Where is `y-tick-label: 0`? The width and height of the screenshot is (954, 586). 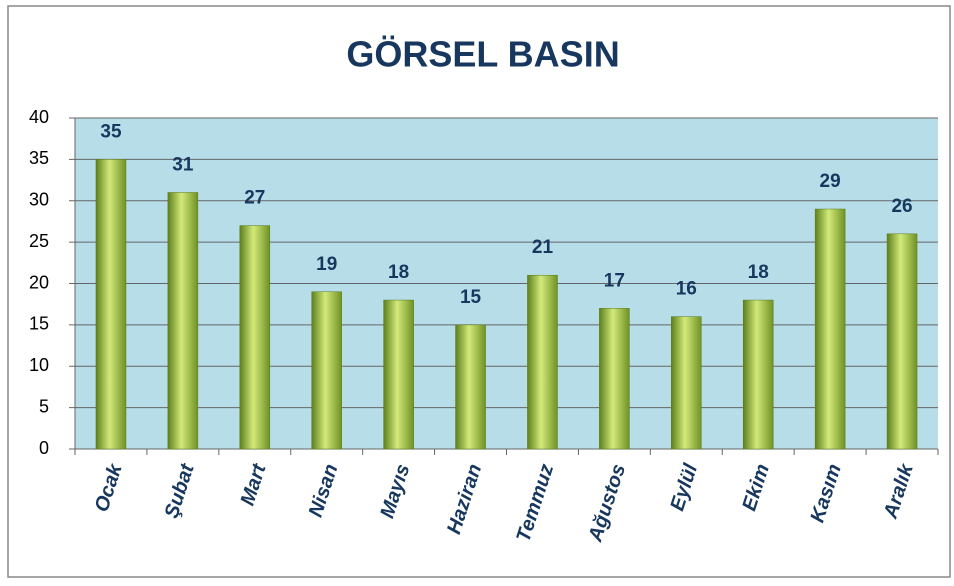
y-tick-label: 0 is located at coordinates (44, 448).